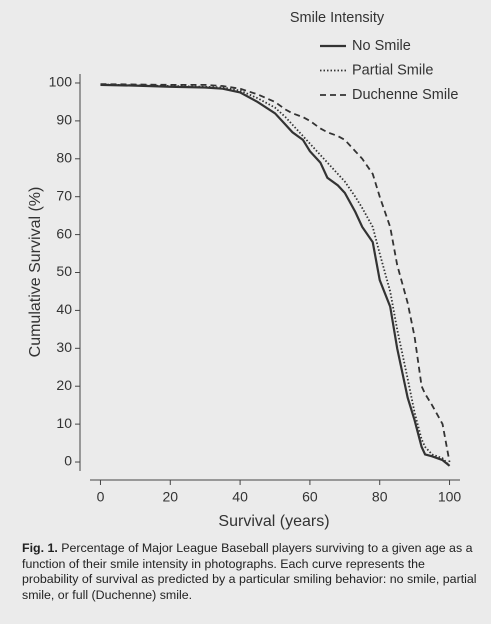 The width and height of the screenshot is (491, 624). What do you see at coordinates (64, 120) in the screenshot?
I see `y-tick-label: 90` at bounding box center [64, 120].